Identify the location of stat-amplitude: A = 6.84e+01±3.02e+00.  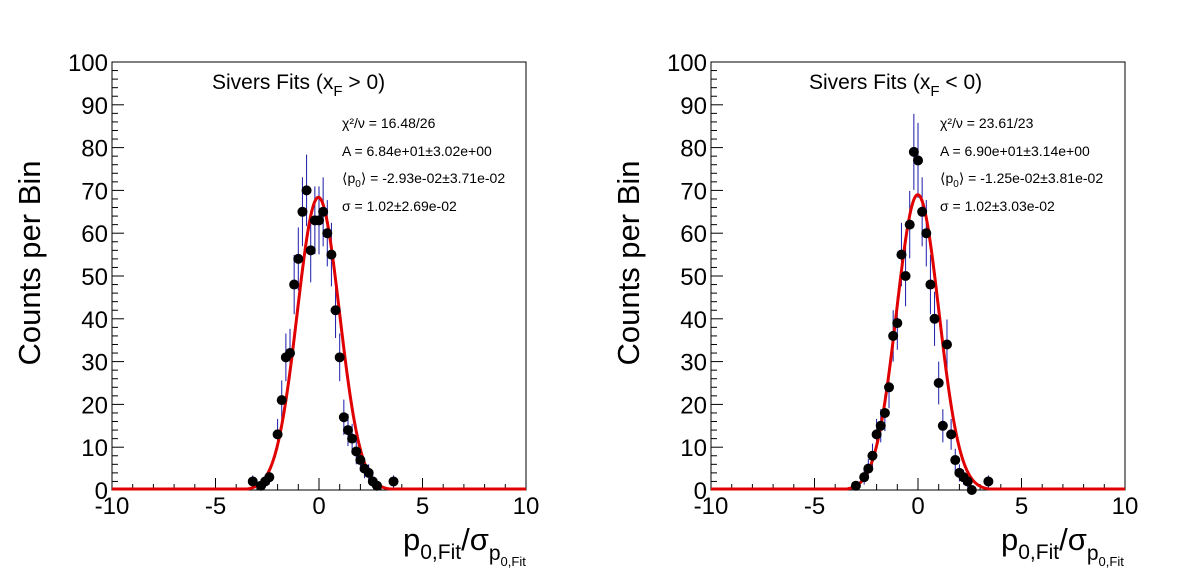
(417, 151).